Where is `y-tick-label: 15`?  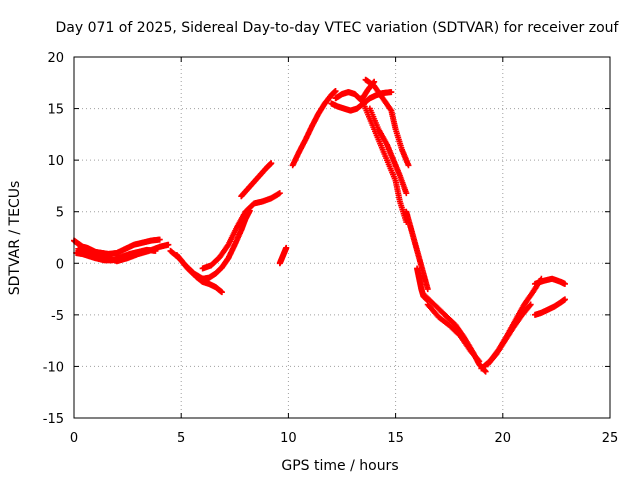 y-tick-label: 15 is located at coordinates (55, 110).